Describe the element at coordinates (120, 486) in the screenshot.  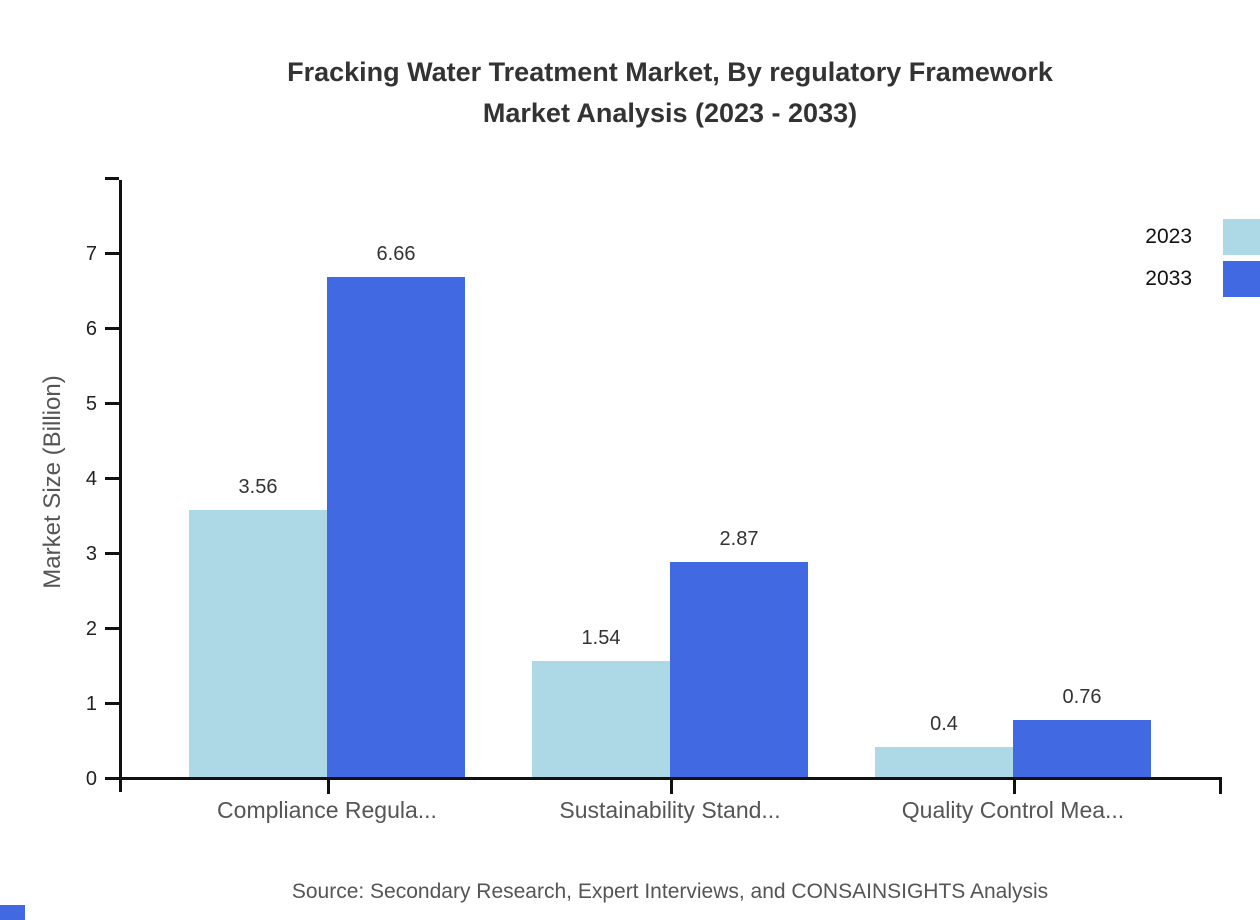
I see `y-axis-line` at that location.